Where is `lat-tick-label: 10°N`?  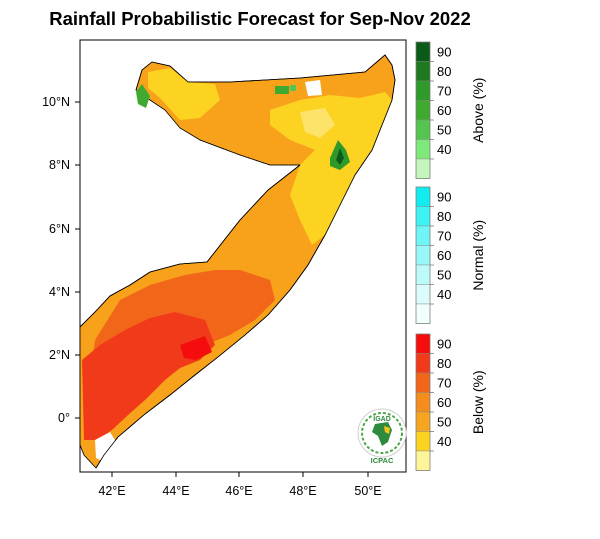 lat-tick-label: 10°N is located at coordinates (56, 102).